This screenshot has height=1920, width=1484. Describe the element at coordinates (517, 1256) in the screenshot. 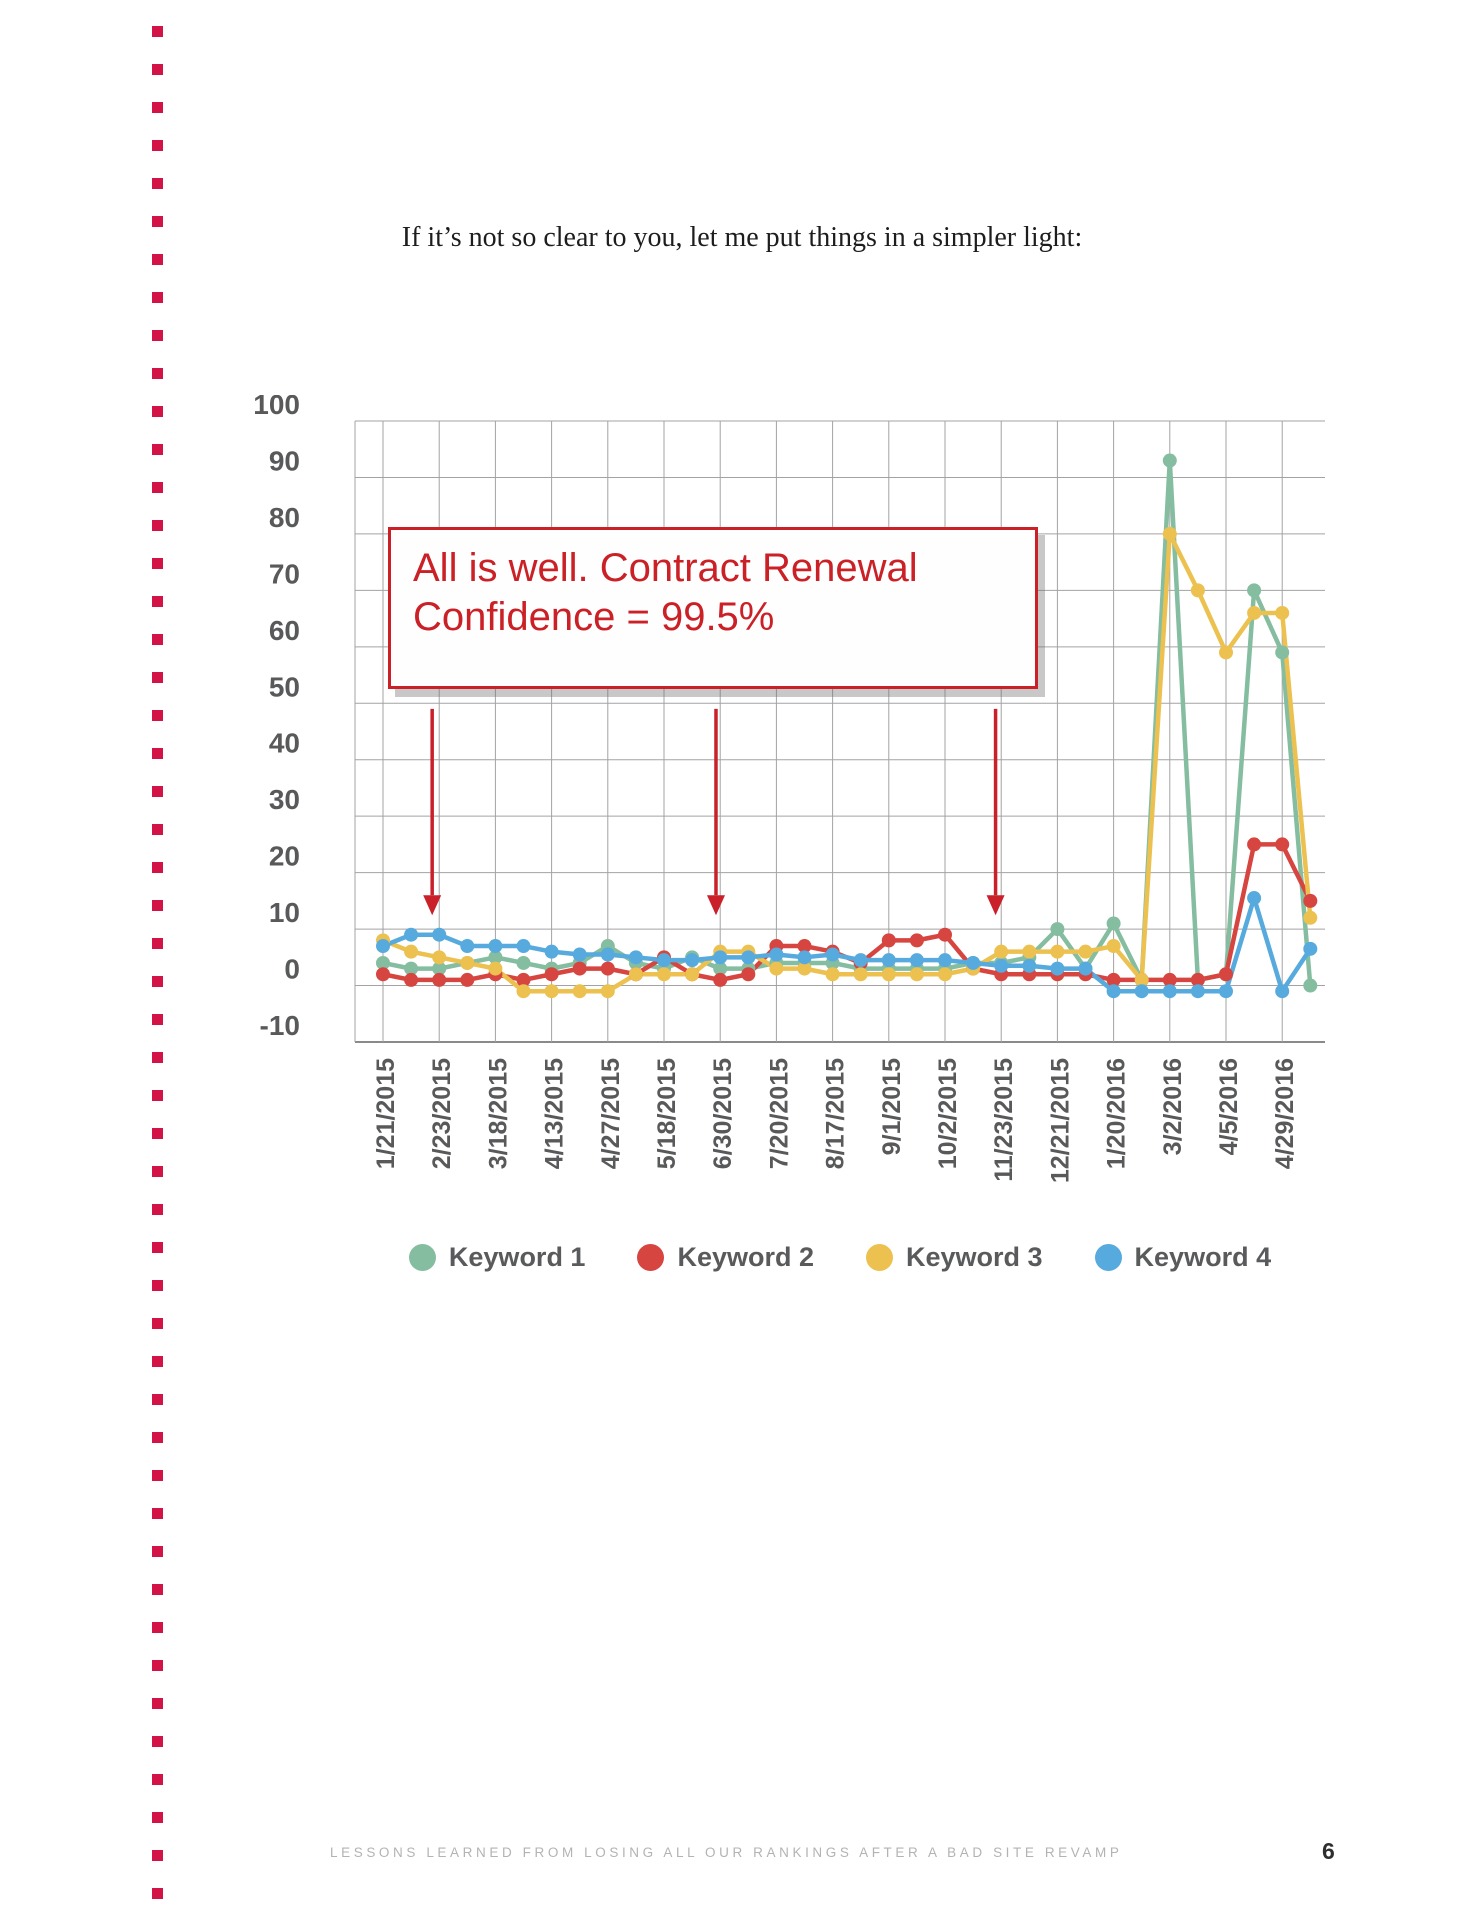

I see `legend-label: Keyword 1` at that location.